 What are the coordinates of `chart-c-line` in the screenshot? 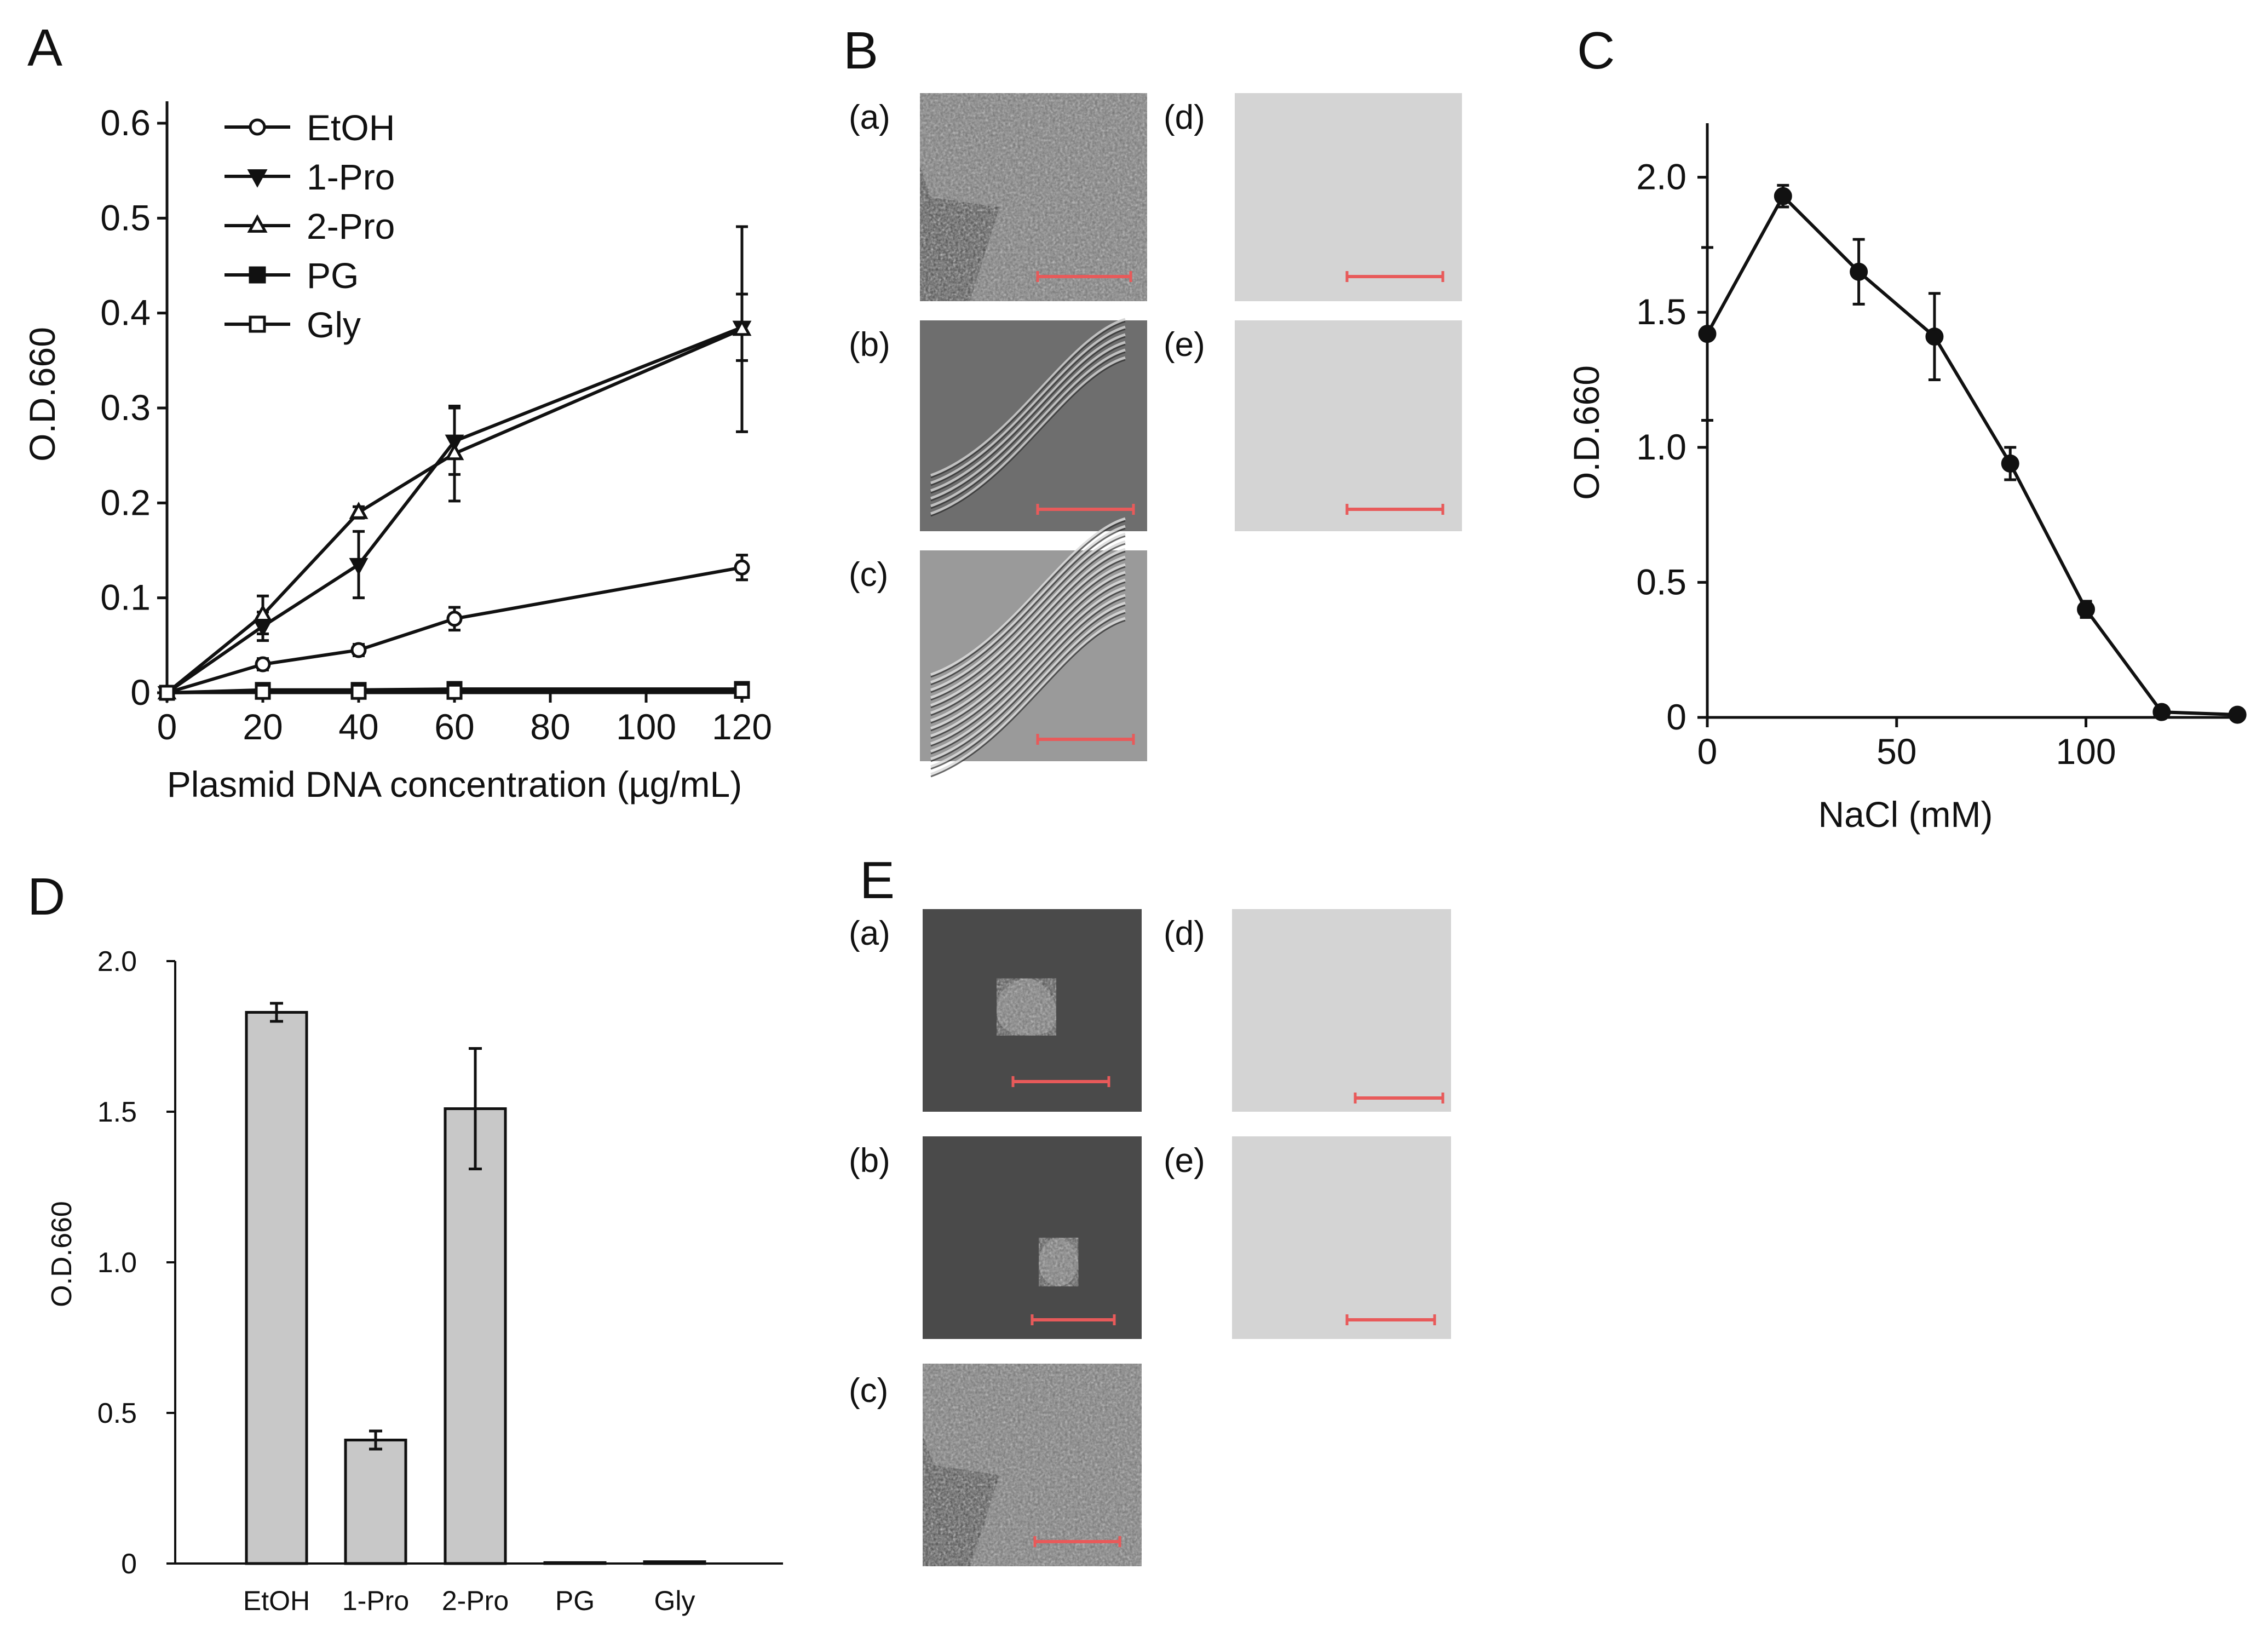 It's located at (1972, 455).